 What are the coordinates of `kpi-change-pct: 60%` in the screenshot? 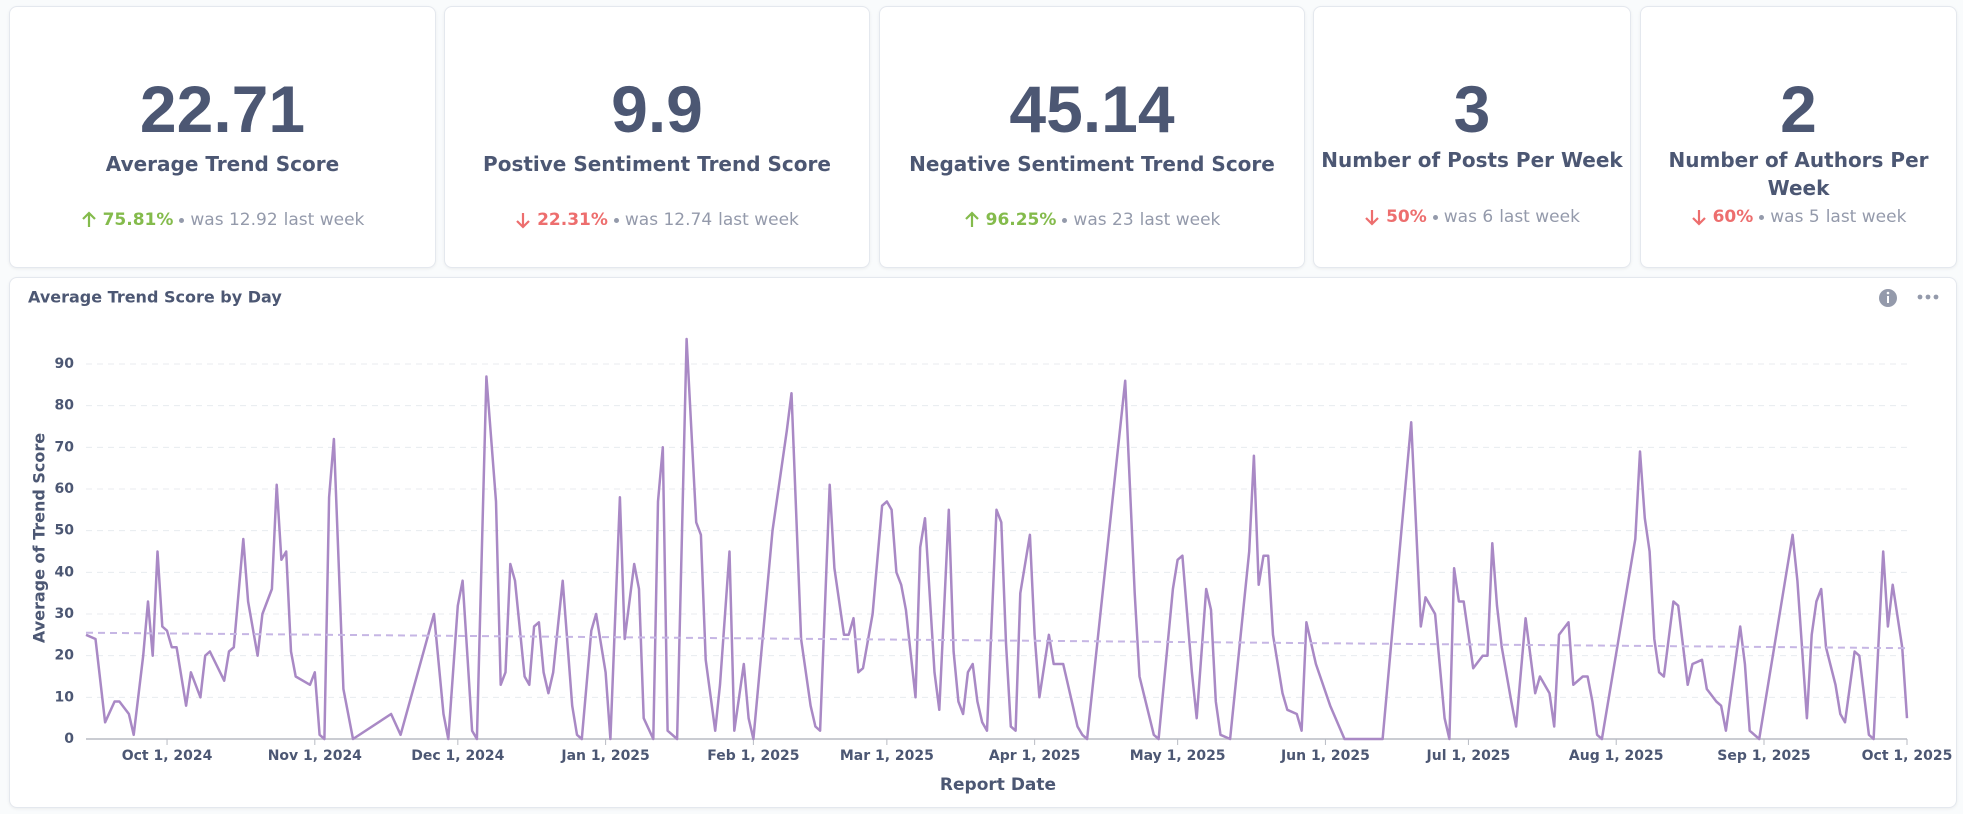 It's located at (1733, 217).